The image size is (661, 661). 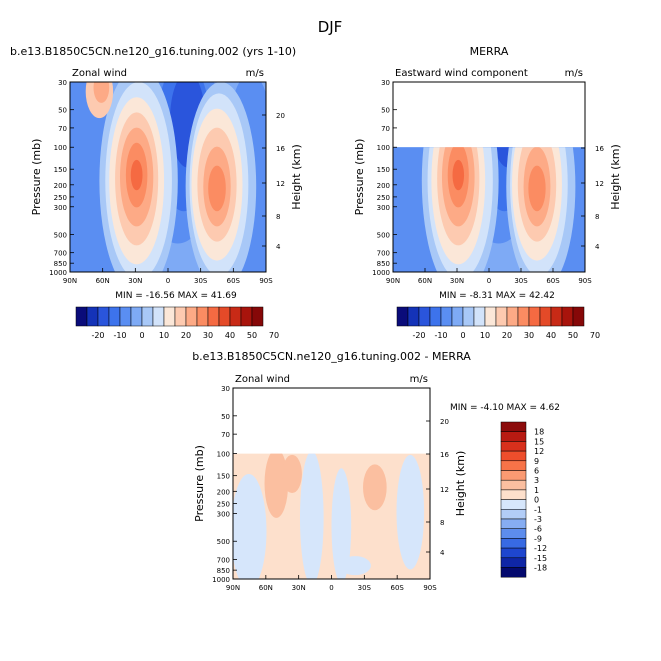 I want to click on y-tick-label: 150, so click(x=383, y=170).